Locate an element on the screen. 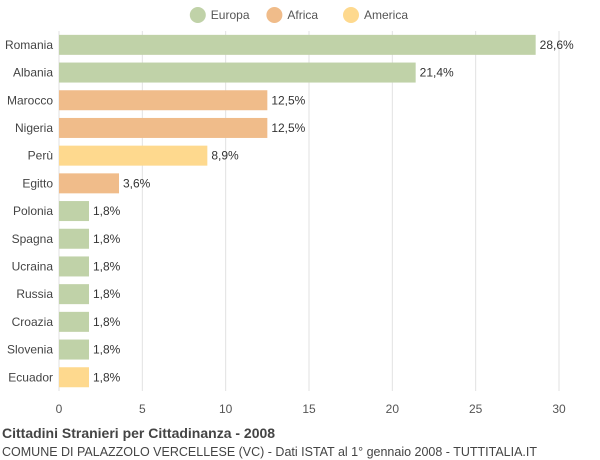 This screenshot has width=600, height=460. bar-slovenia is located at coordinates (74, 349).